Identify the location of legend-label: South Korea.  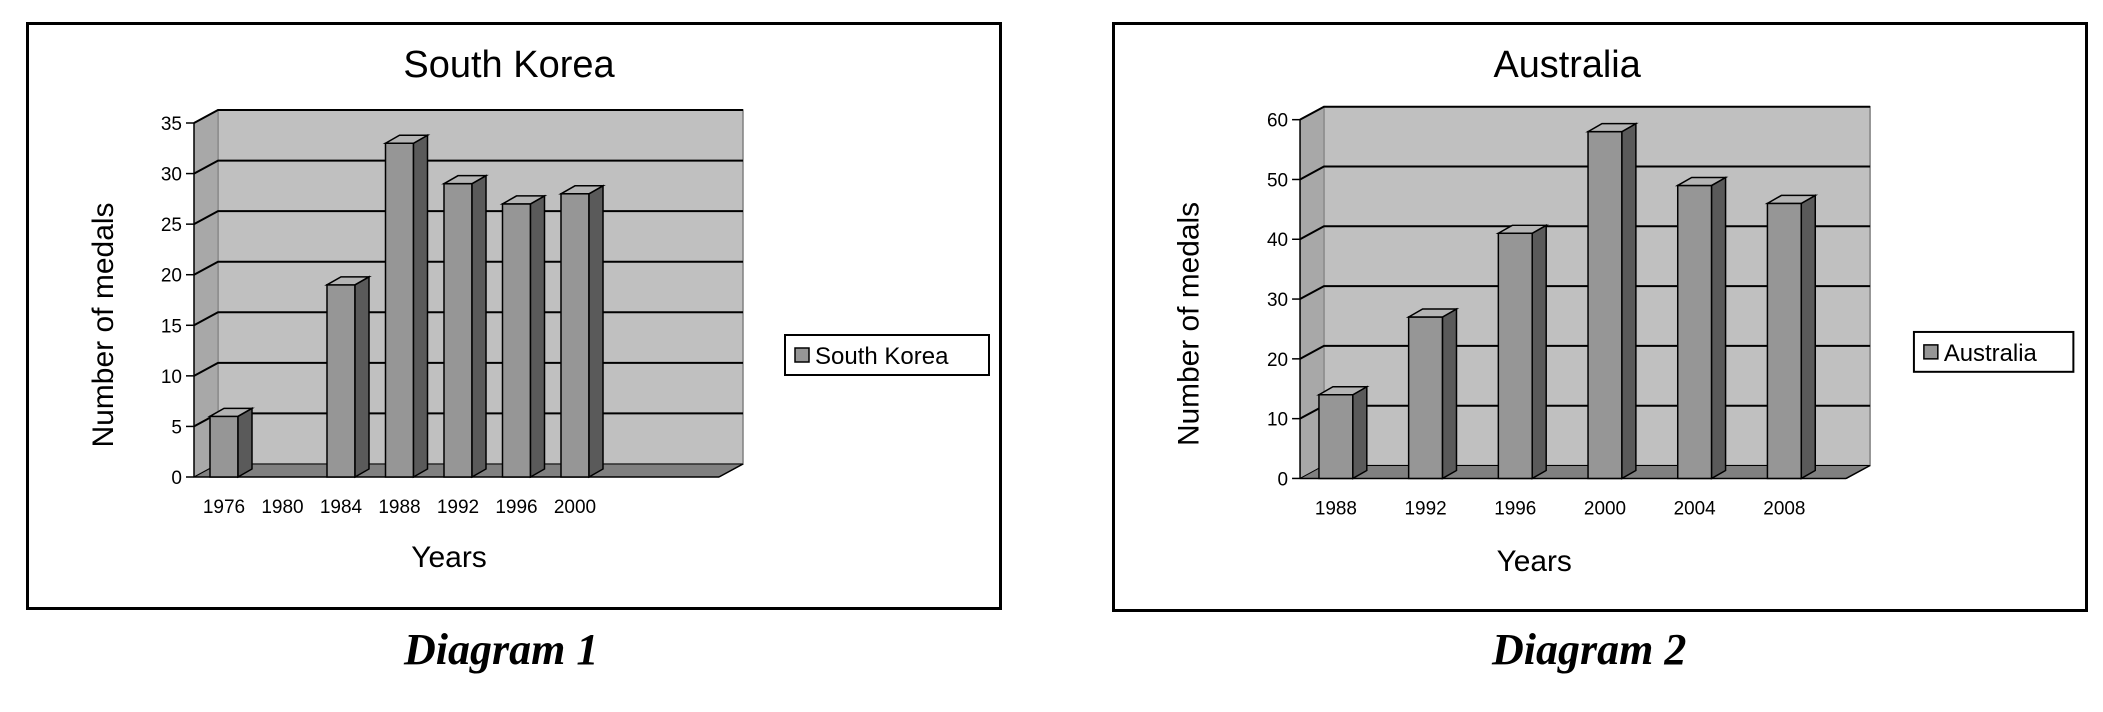
(882, 356).